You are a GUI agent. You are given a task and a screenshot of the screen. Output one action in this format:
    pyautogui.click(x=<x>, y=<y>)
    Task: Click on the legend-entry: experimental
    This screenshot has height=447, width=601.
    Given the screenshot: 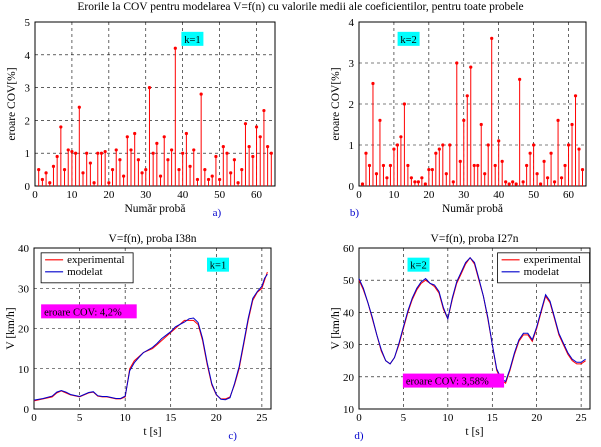 What is the action you would take?
    pyautogui.click(x=552, y=260)
    